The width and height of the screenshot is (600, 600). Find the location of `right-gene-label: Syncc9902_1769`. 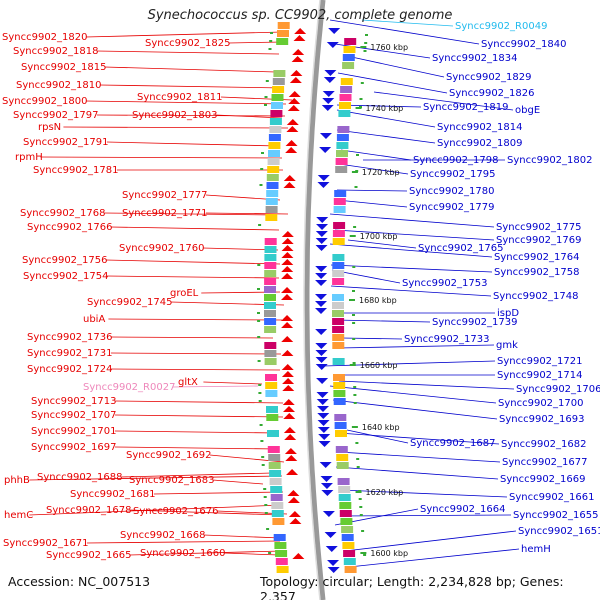

right-gene-label: Syncc9902_1769 is located at coordinates (539, 240).